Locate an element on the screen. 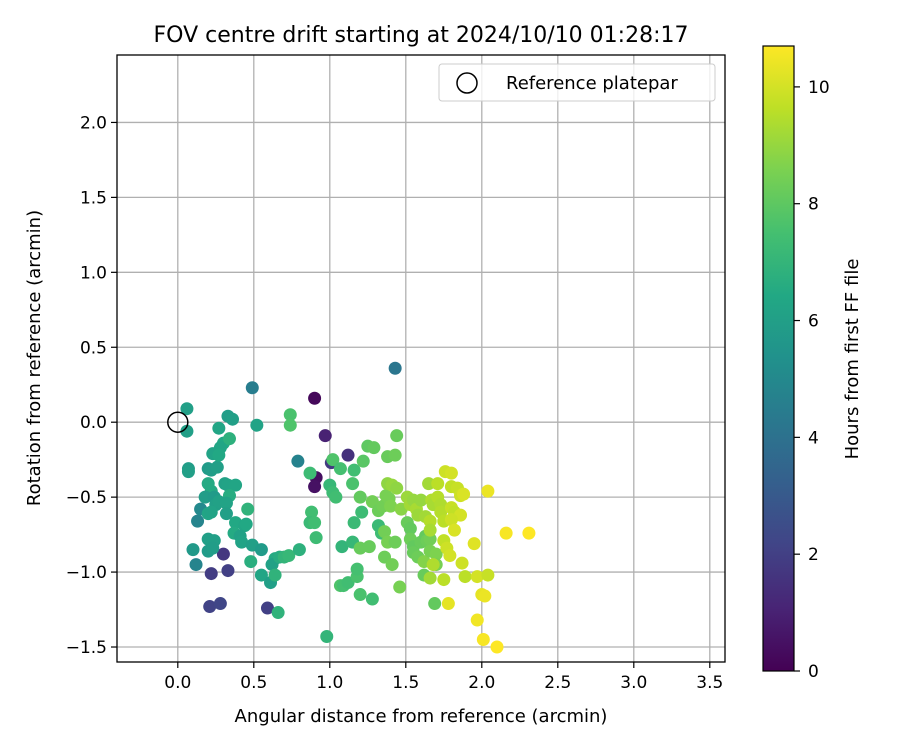  colorbar-ticks: 0 2 4 6 8 10 is located at coordinates (812, 380).